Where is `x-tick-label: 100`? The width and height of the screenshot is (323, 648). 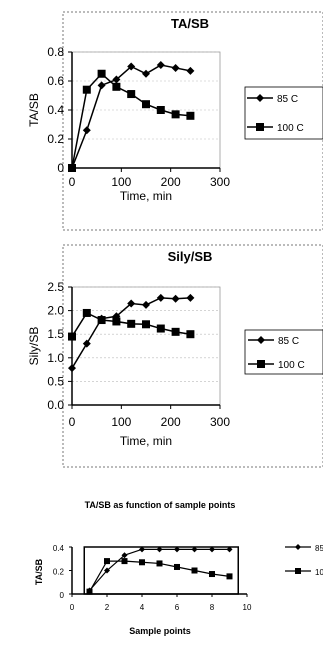
x-tick-label: 100 is located at coordinates (121, 422).